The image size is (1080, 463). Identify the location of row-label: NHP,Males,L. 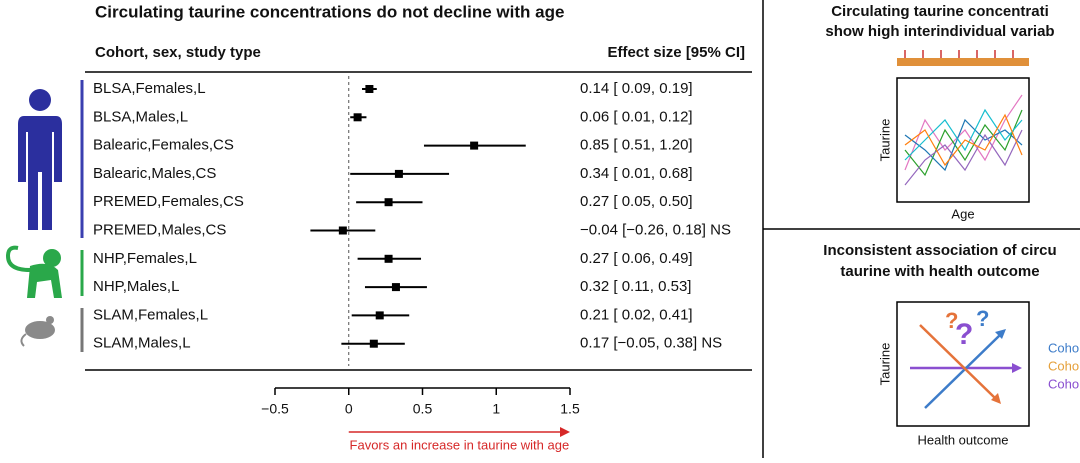
(136, 286).